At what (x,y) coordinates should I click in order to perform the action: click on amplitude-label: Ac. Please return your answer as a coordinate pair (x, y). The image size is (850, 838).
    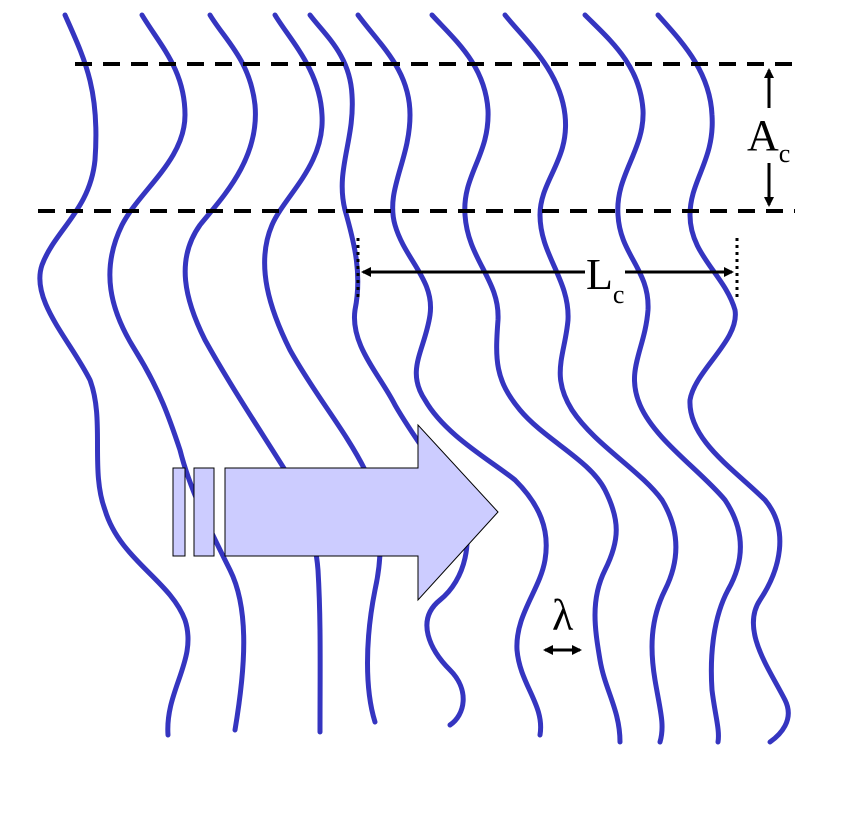
    Looking at the image, I should click on (768, 139).